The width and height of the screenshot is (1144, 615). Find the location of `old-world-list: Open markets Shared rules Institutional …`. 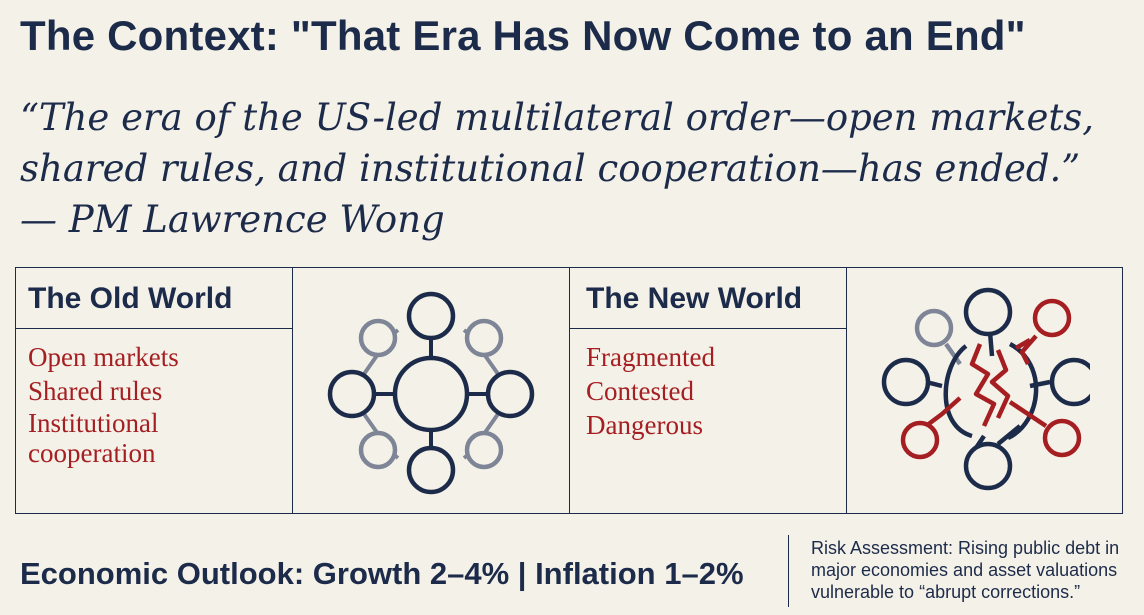

old-world-list: Open markets Shared rules Institutional … is located at coordinates (148, 404).